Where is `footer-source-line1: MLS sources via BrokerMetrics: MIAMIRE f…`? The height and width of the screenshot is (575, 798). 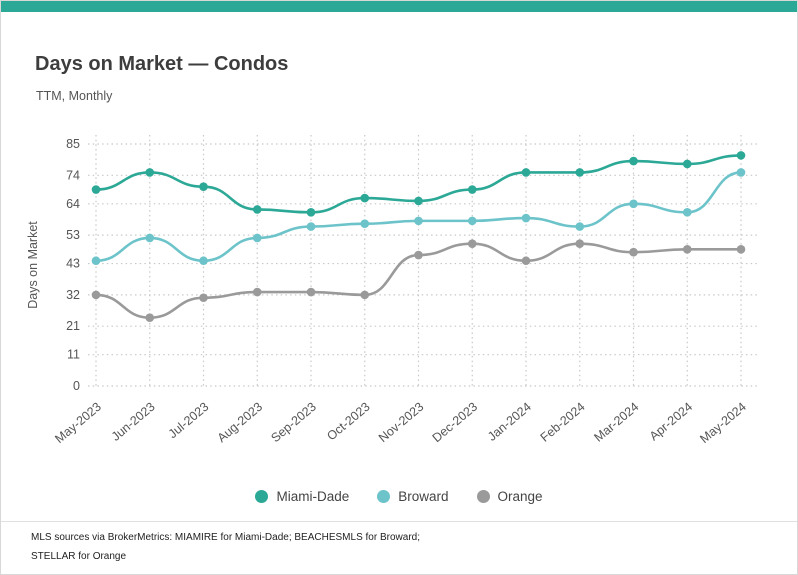
footer-source-line1: MLS sources via BrokerMetrics: MIAMIRE f… is located at coordinates (225, 537).